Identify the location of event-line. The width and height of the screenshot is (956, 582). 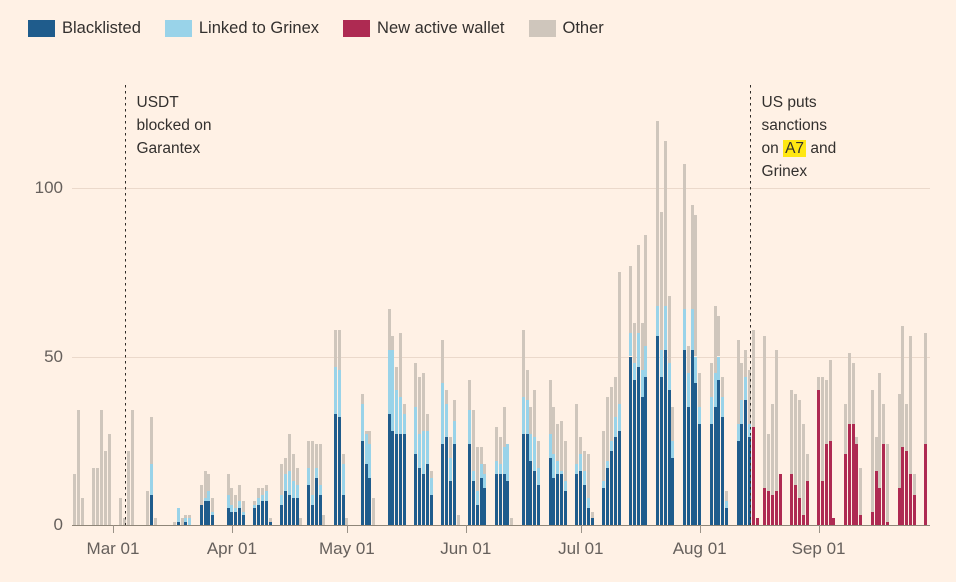
(750, 305).